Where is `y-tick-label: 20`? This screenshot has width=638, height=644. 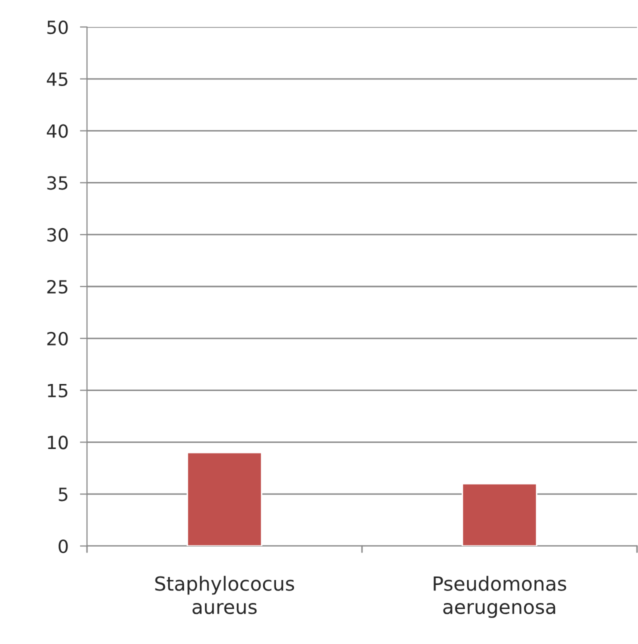 y-tick-label: 20 is located at coordinates (57, 339).